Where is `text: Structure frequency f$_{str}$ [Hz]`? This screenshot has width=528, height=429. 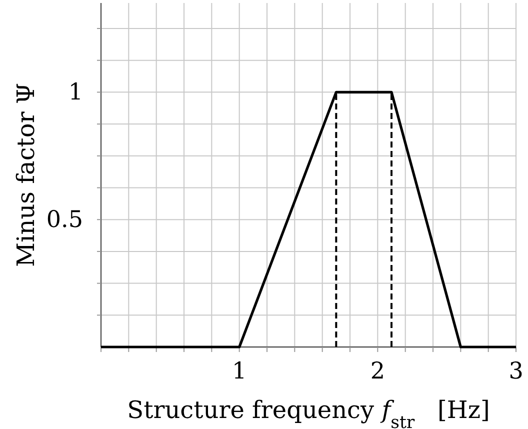 text: Structure frequency f$_{str}$ [Hz] is located at coordinates (308, 412).